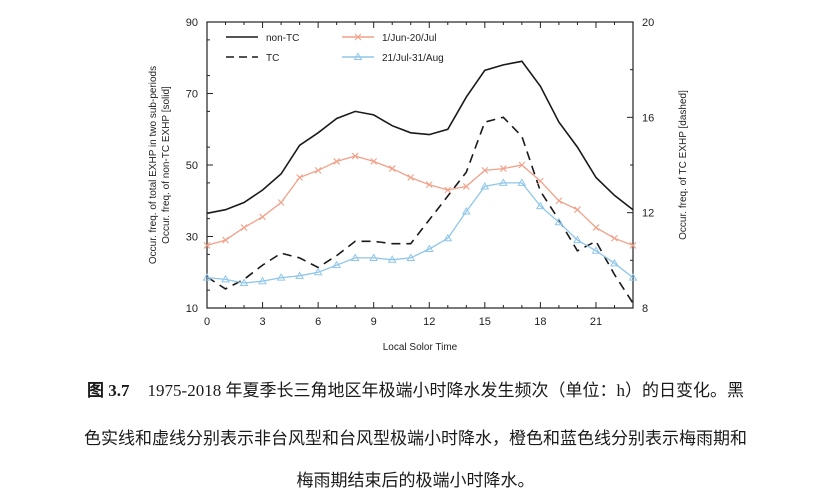  Describe the element at coordinates (108, 390) in the screenshot. I see `figure-number: 图 3.7` at that location.